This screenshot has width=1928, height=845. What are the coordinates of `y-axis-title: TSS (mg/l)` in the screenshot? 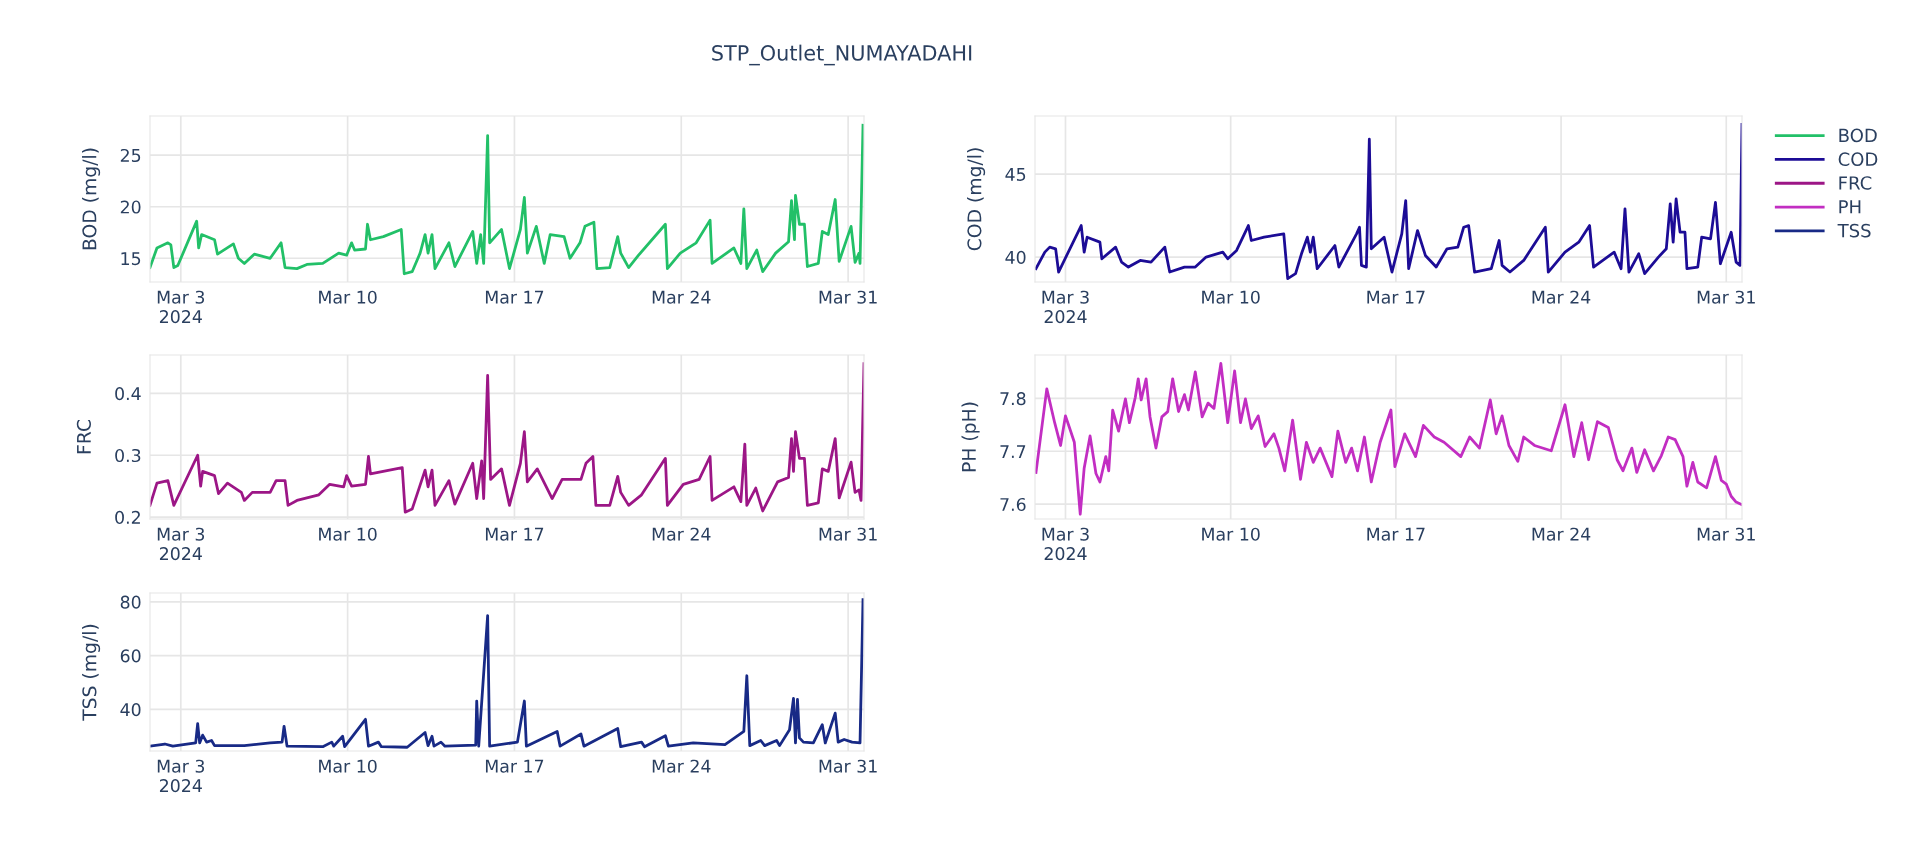 It's located at (91, 672).